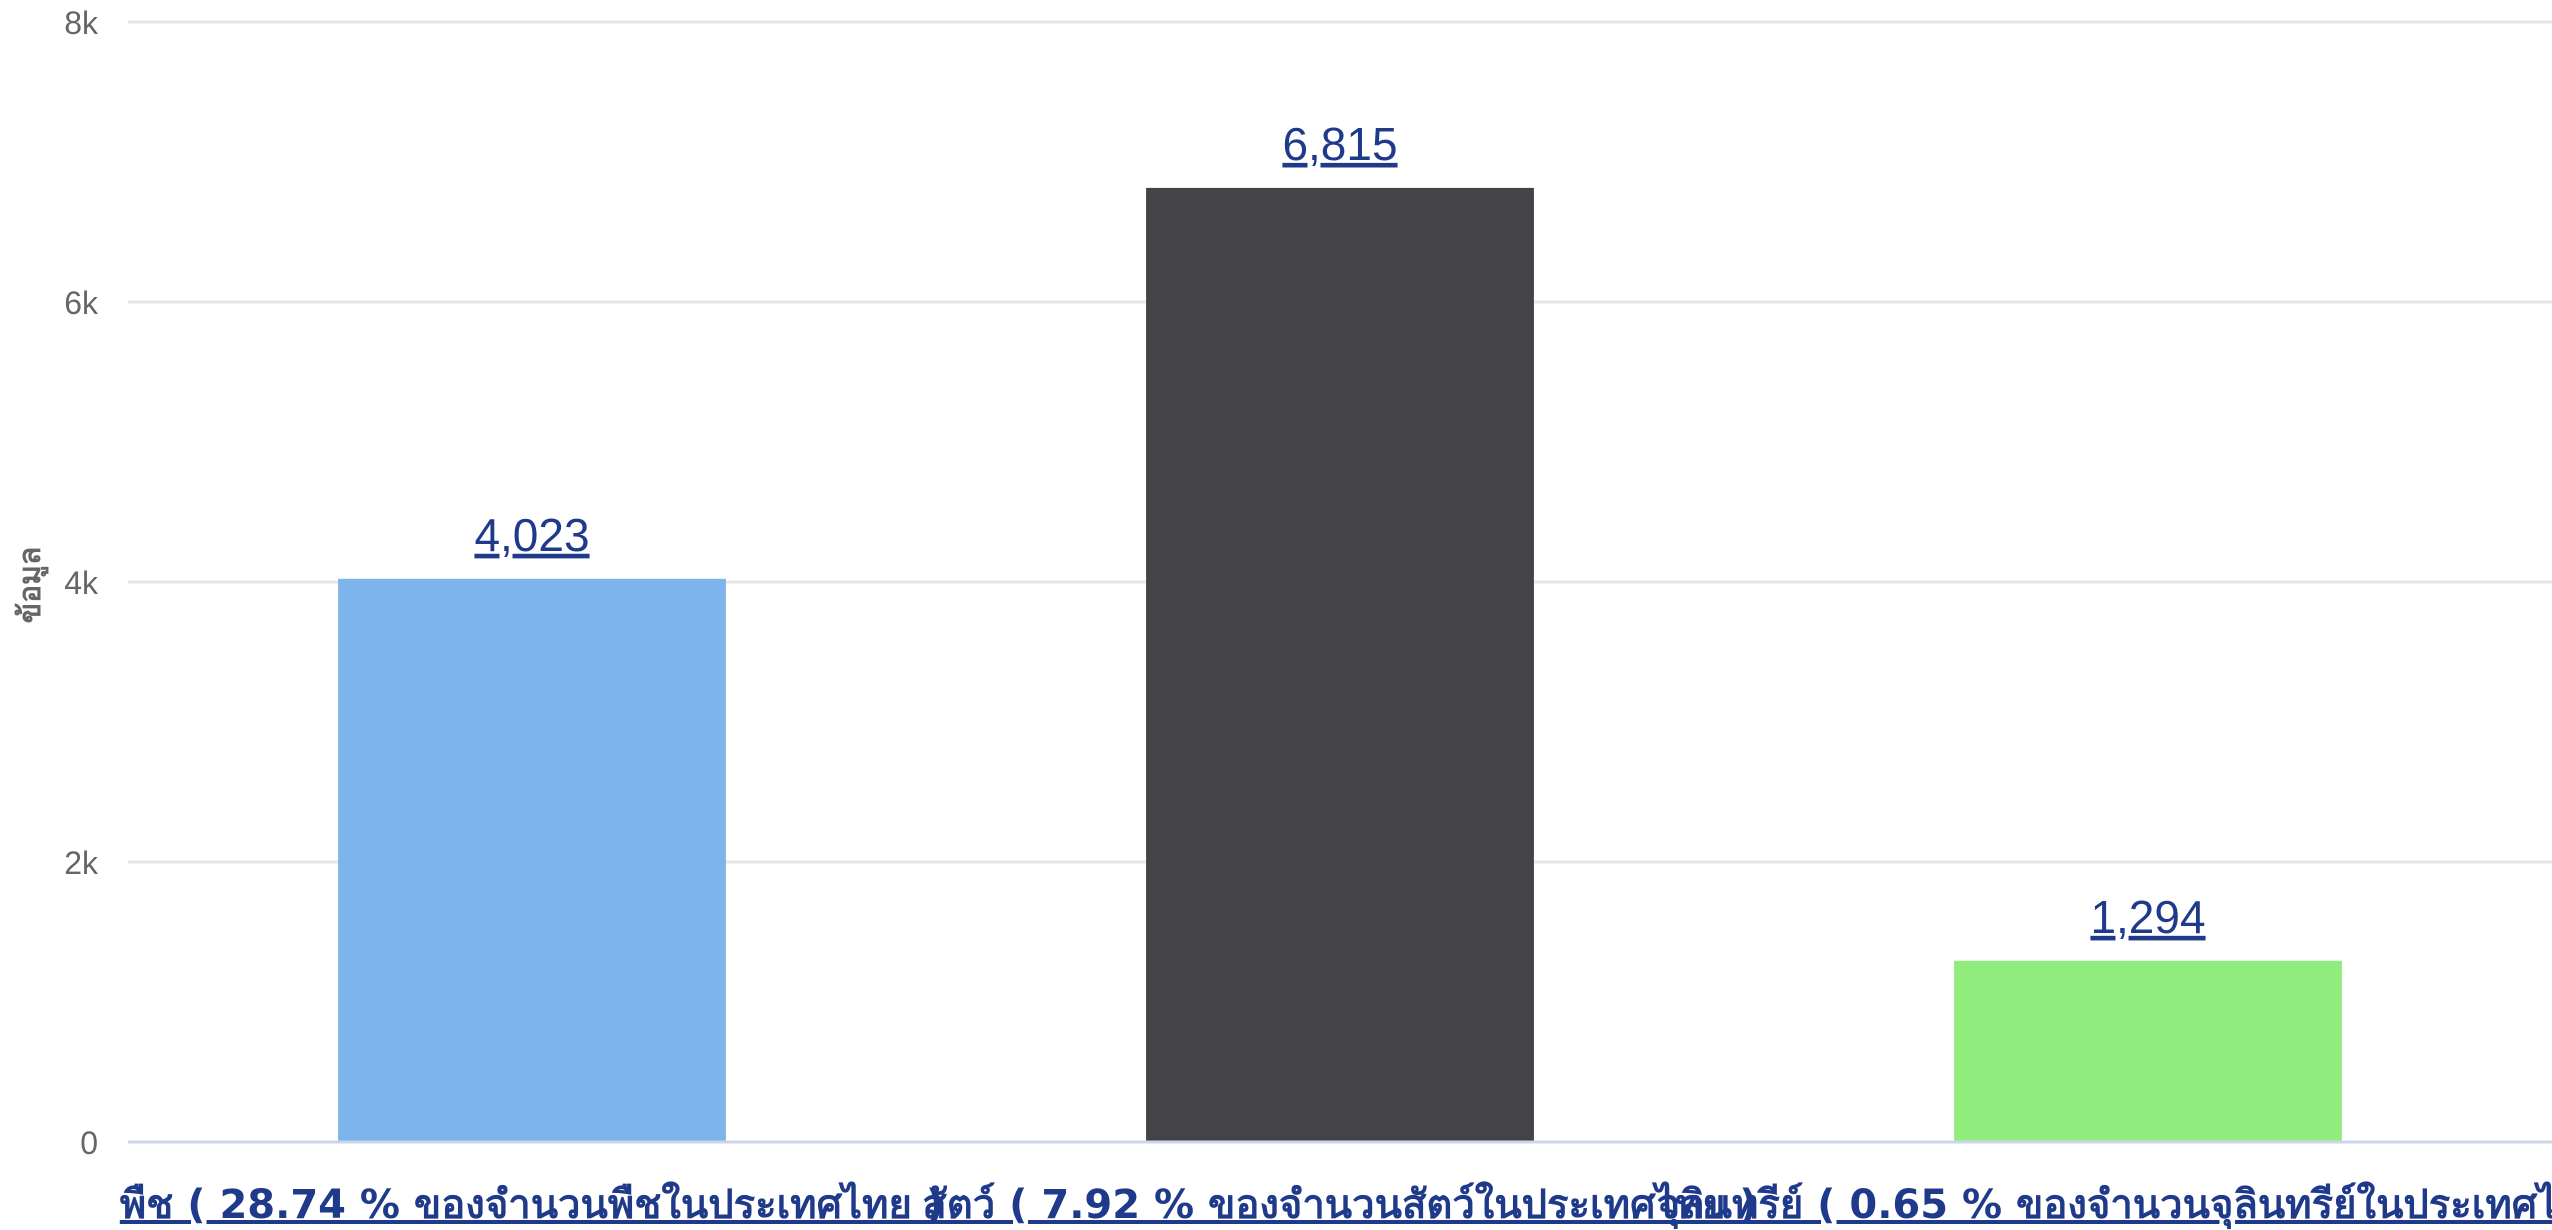 This screenshot has width=2552, height=1230. I want to click on x-category-label: พืช ( 28.74 % ของจำนวนพืชในประเทศไทย ), so click(532, 1204).